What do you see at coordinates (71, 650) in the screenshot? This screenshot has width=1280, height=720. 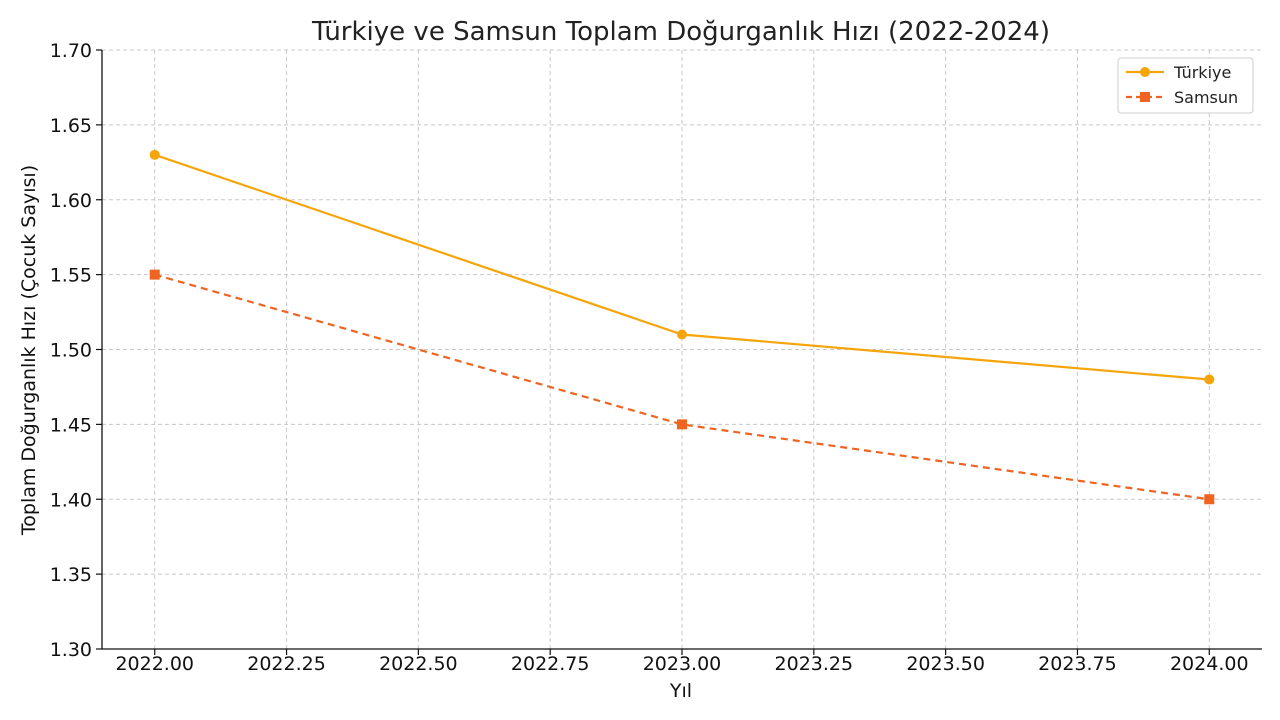 I see `y-tick-label: 1.30` at bounding box center [71, 650].